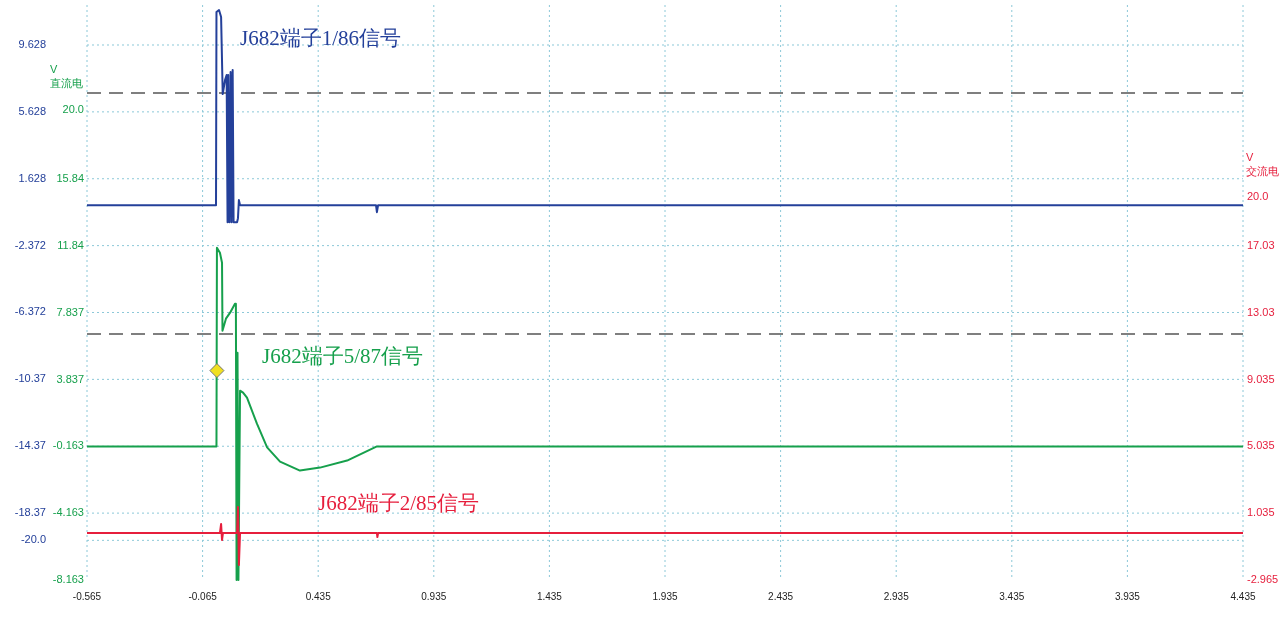 The image size is (1285, 621). What do you see at coordinates (70, 178) in the screenshot?
I see `y2-tick-label: 15.84` at bounding box center [70, 178].